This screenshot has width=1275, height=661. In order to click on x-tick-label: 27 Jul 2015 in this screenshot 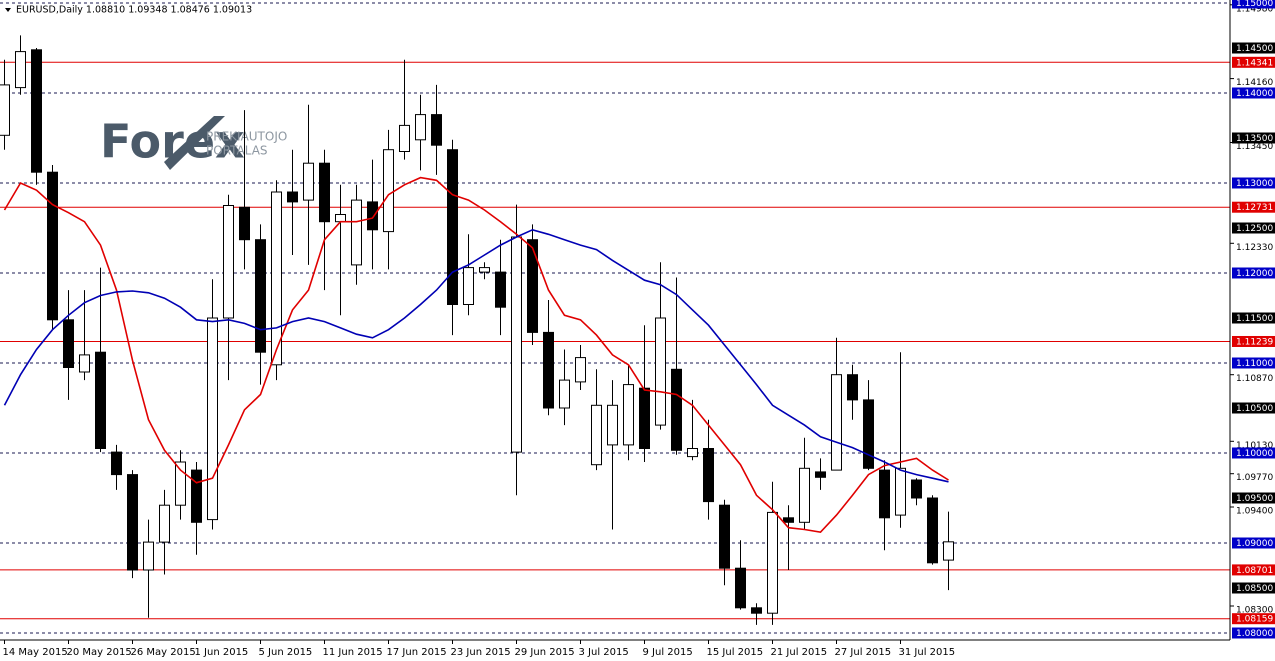, I will do `click(863, 652)`.